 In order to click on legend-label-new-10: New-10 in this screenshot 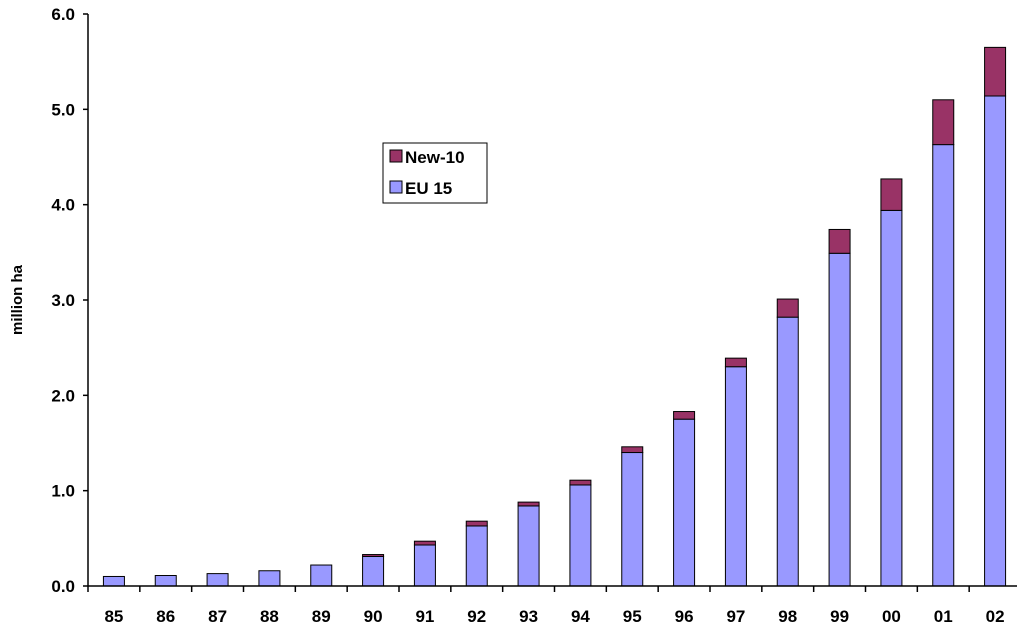, I will do `click(435, 157)`.